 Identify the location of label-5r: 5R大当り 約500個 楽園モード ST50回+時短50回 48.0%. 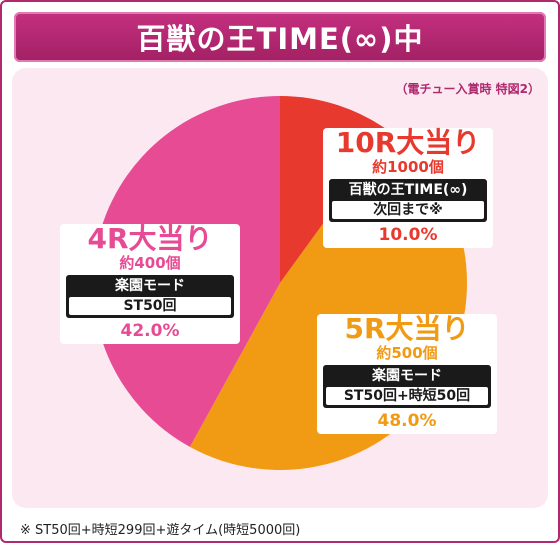
(407, 374).